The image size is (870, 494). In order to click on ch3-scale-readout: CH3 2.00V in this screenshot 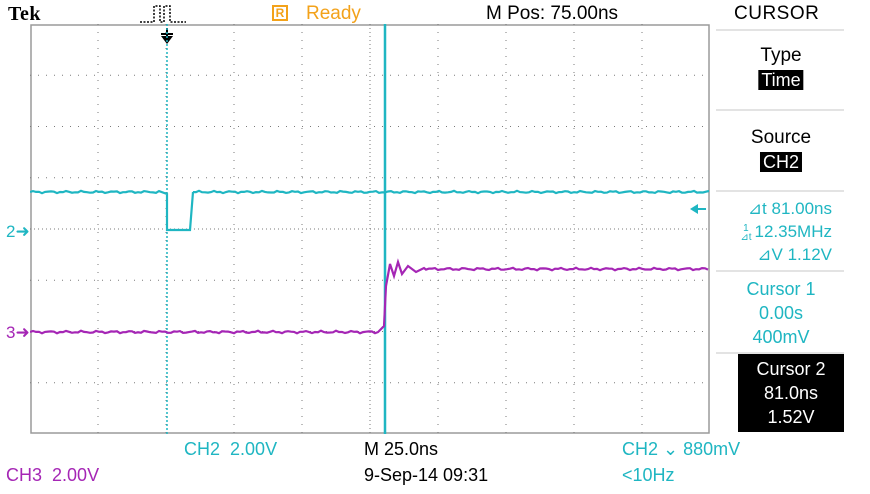, I will do `click(52, 475)`.